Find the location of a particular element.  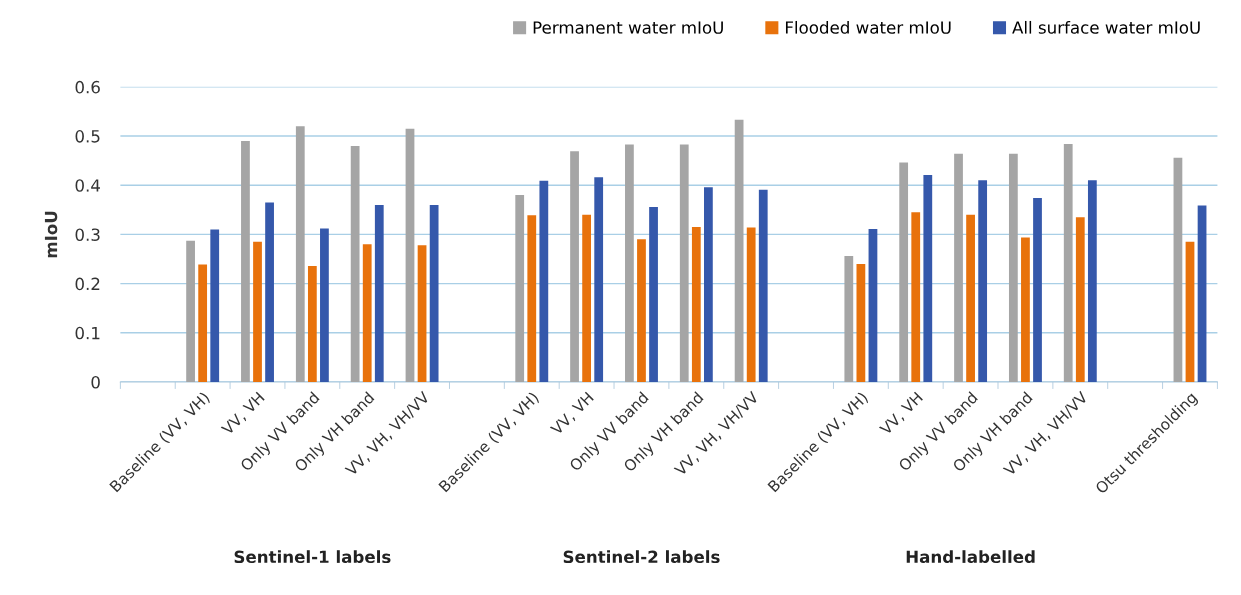

y-tick-label: 0.1 is located at coordinates (87, 333).